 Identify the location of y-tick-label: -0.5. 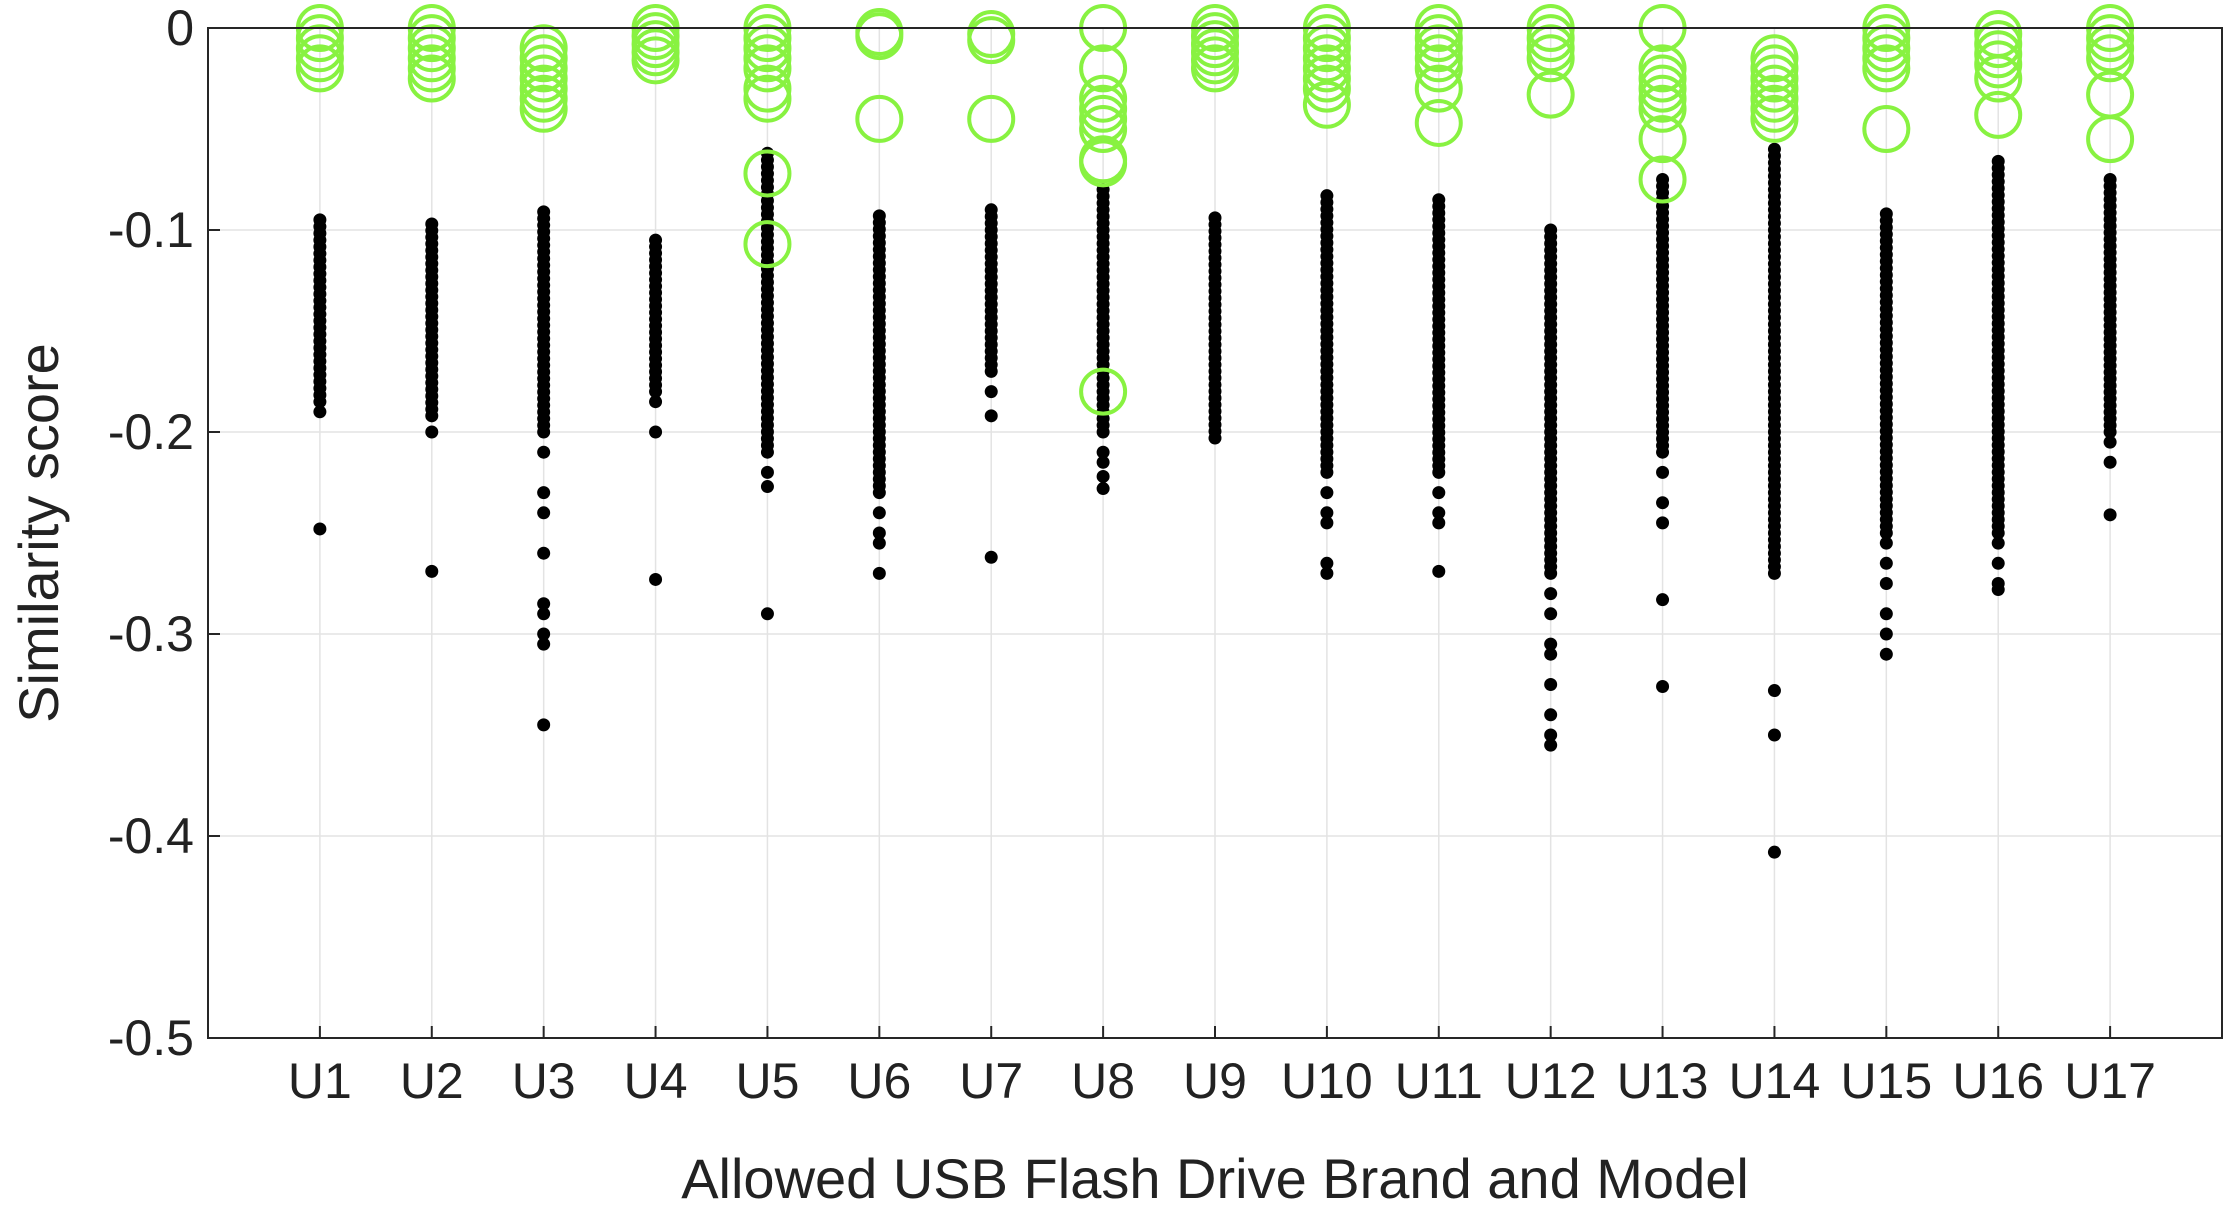
(151, 1038).